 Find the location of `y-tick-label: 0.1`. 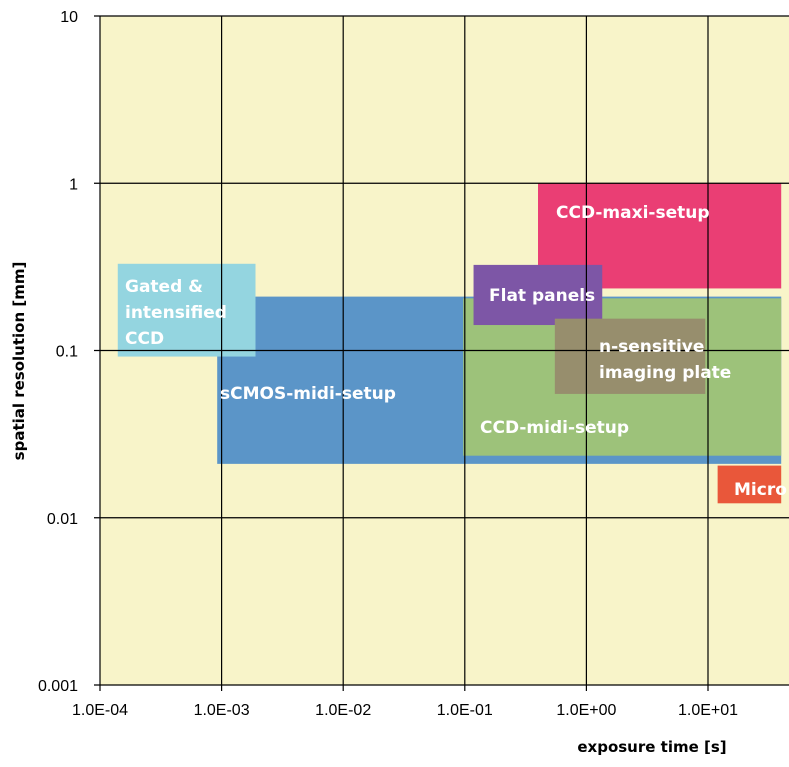

y-tick-label: 0.1 is located at coordinates (67, 352).